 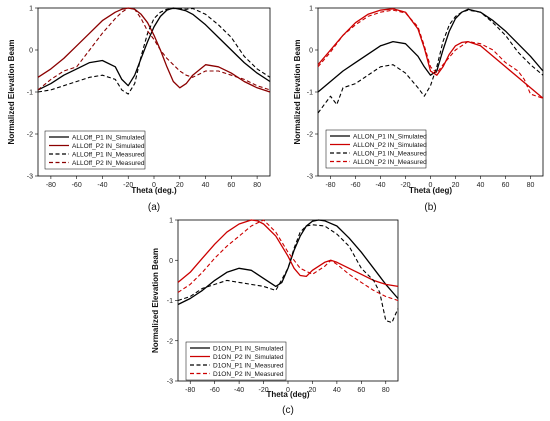 I want to click on panel-label: (b), so click(x=430, y=207).